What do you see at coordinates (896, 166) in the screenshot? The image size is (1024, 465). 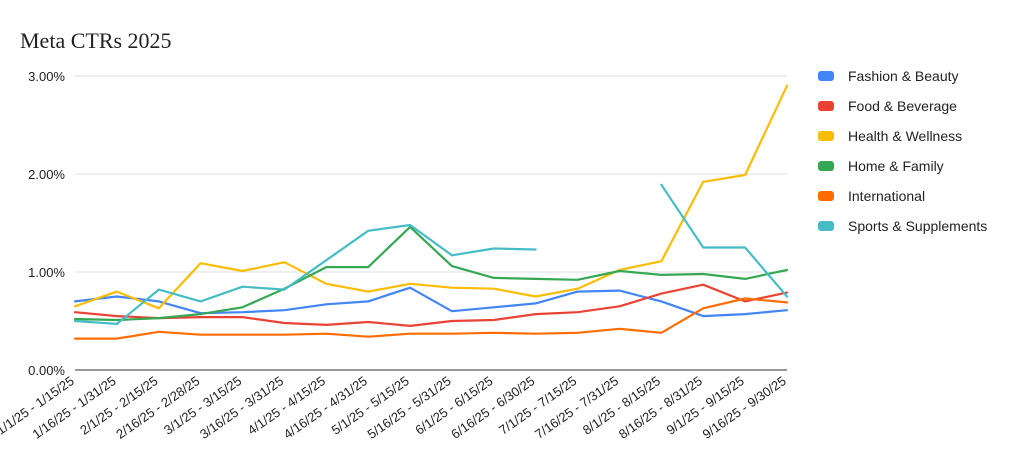 I see `legend-label: Home & Family` at bounding box center [896, 166].